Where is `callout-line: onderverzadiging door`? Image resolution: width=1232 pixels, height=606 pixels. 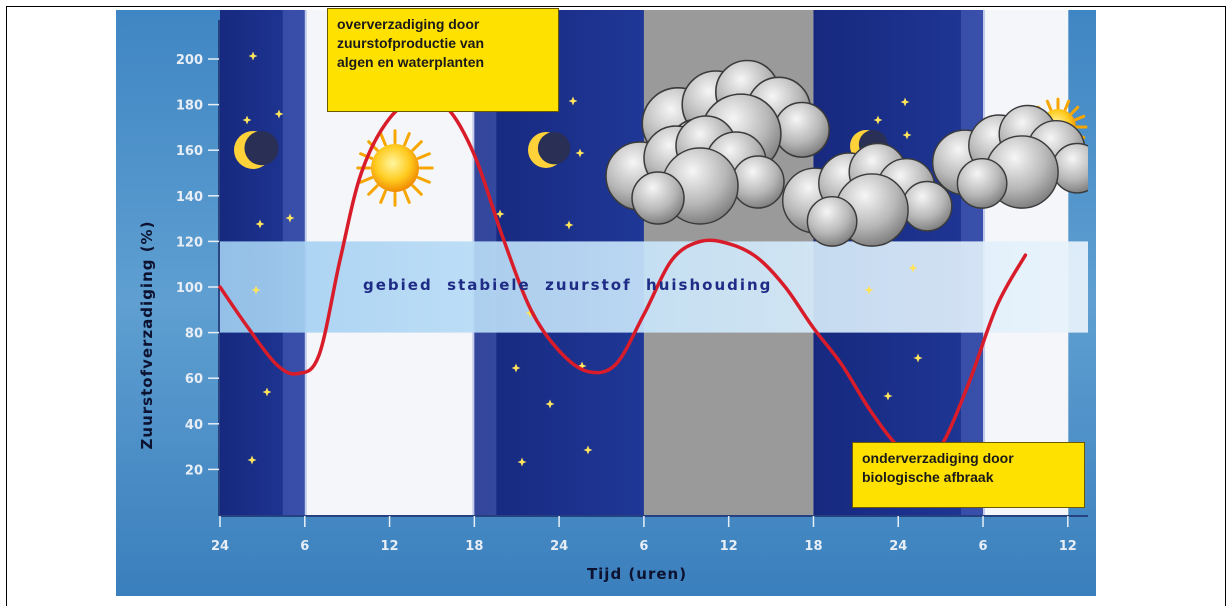 callout-line: onderverzadiging door is located at coordinates (938, 458).